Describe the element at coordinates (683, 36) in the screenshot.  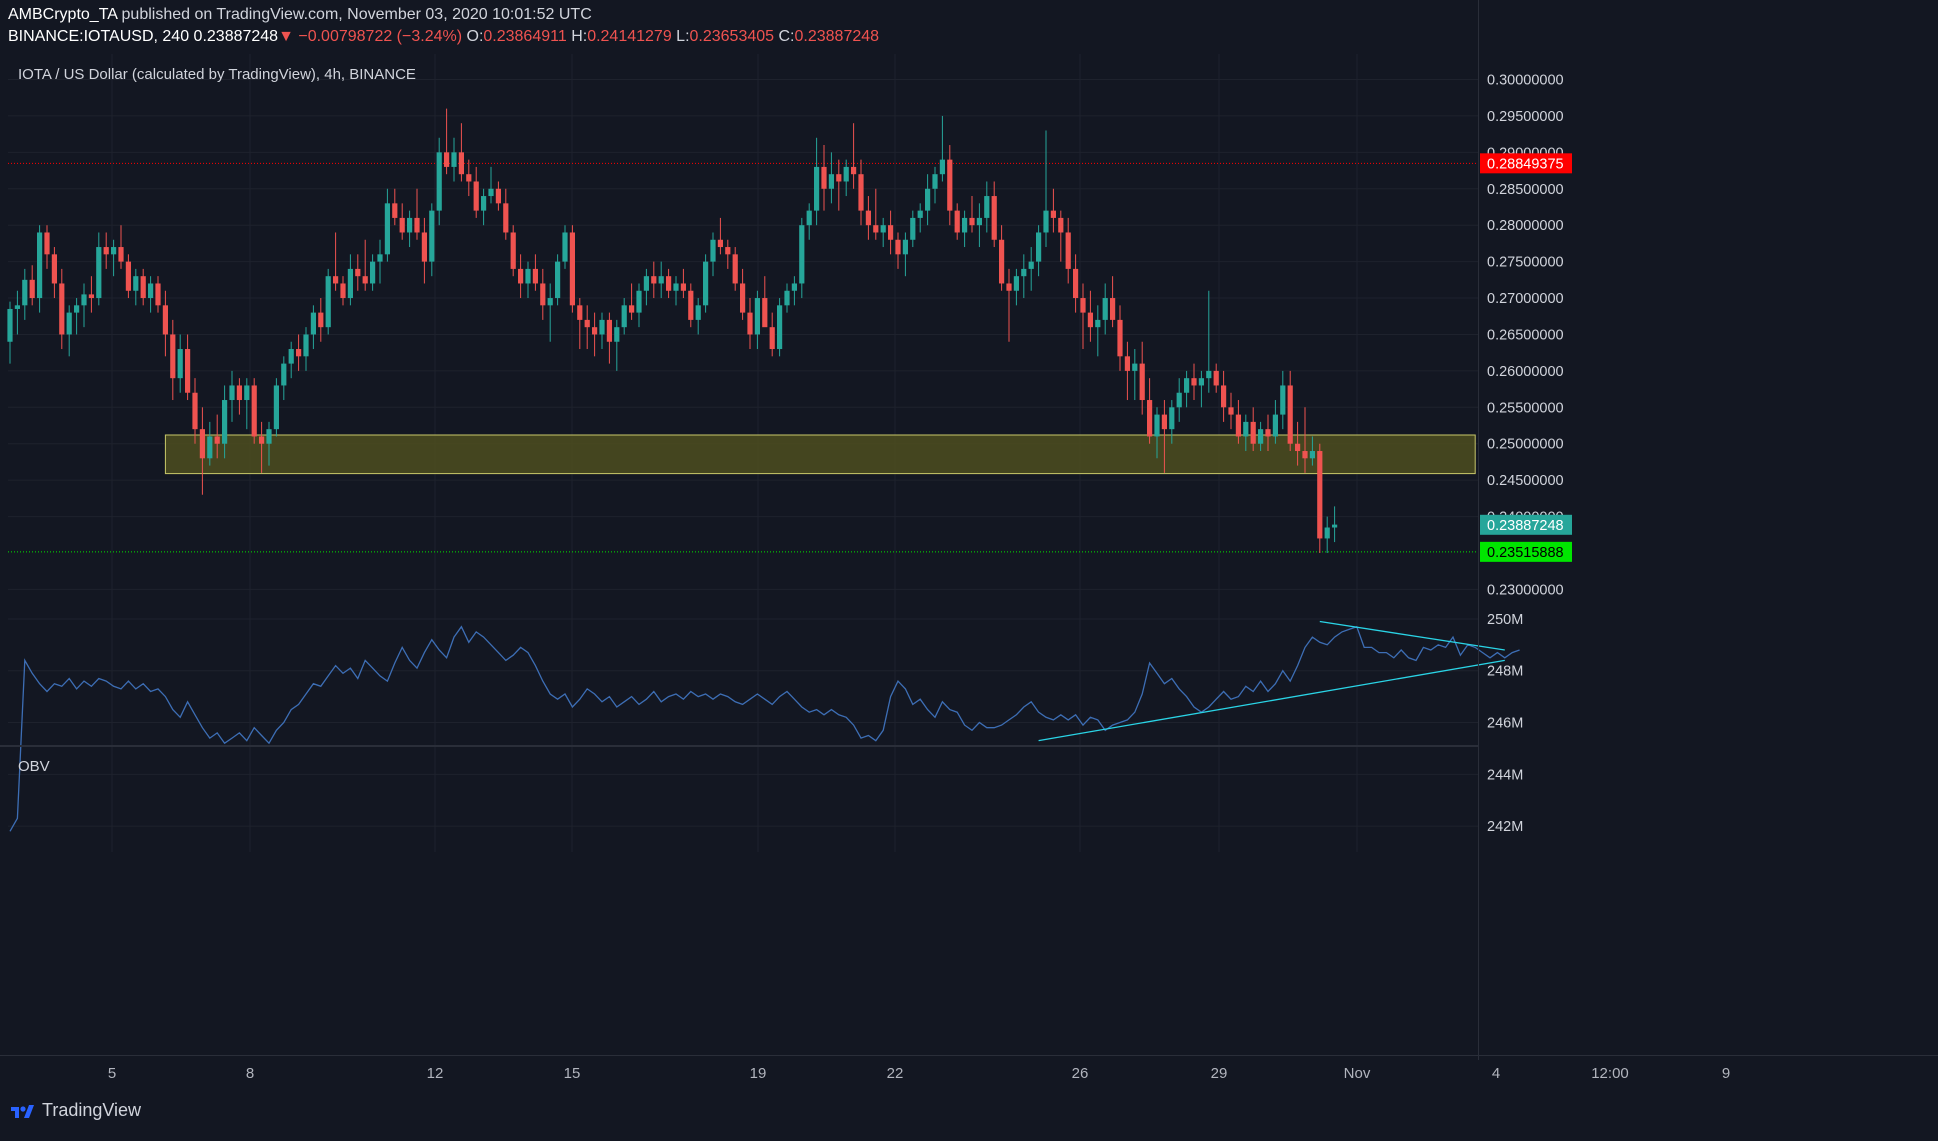
I see `low-label: L:` at that location.